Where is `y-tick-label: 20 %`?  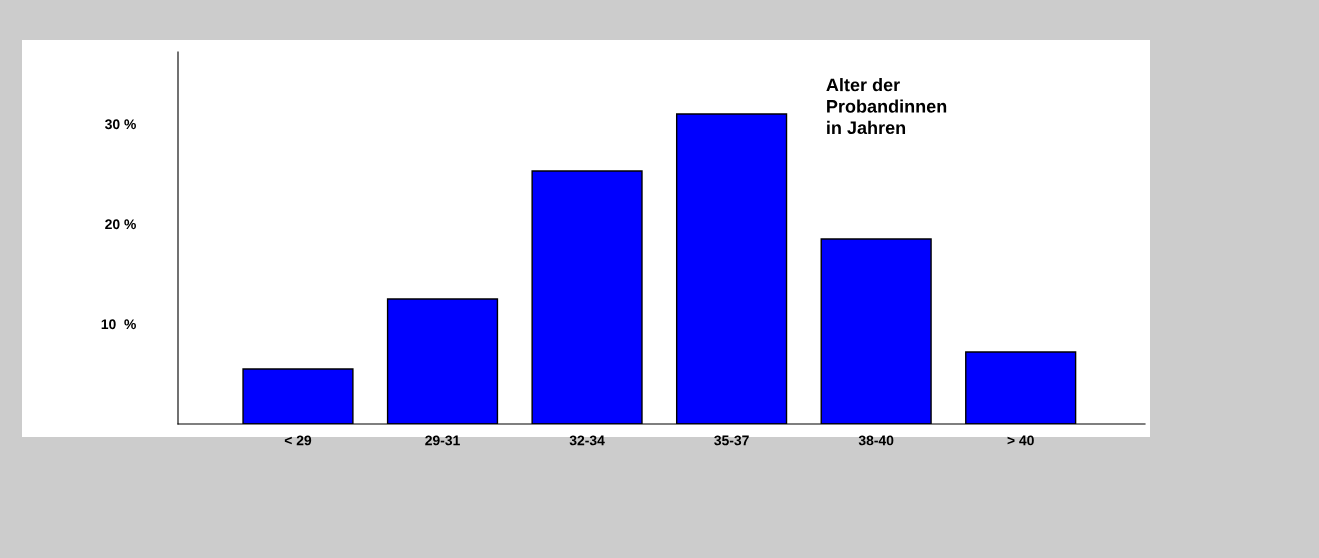 y-tick-label: 20 % is located at coordinates (120, 224).